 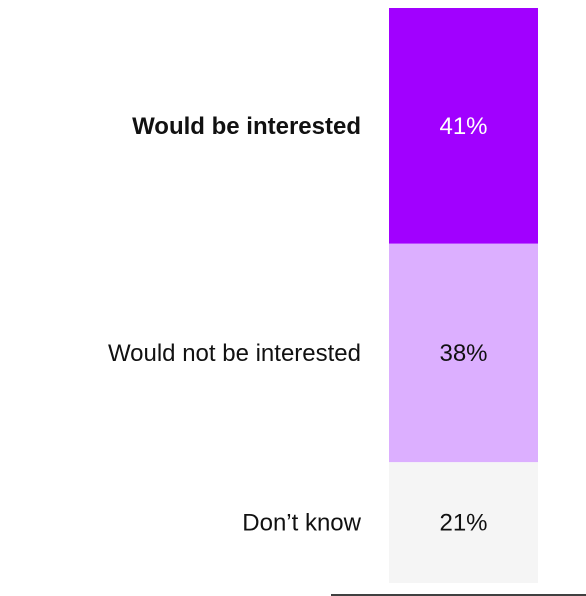 I want to click on bar-segment-would-not-be-interested, so click(x=463, y=353).